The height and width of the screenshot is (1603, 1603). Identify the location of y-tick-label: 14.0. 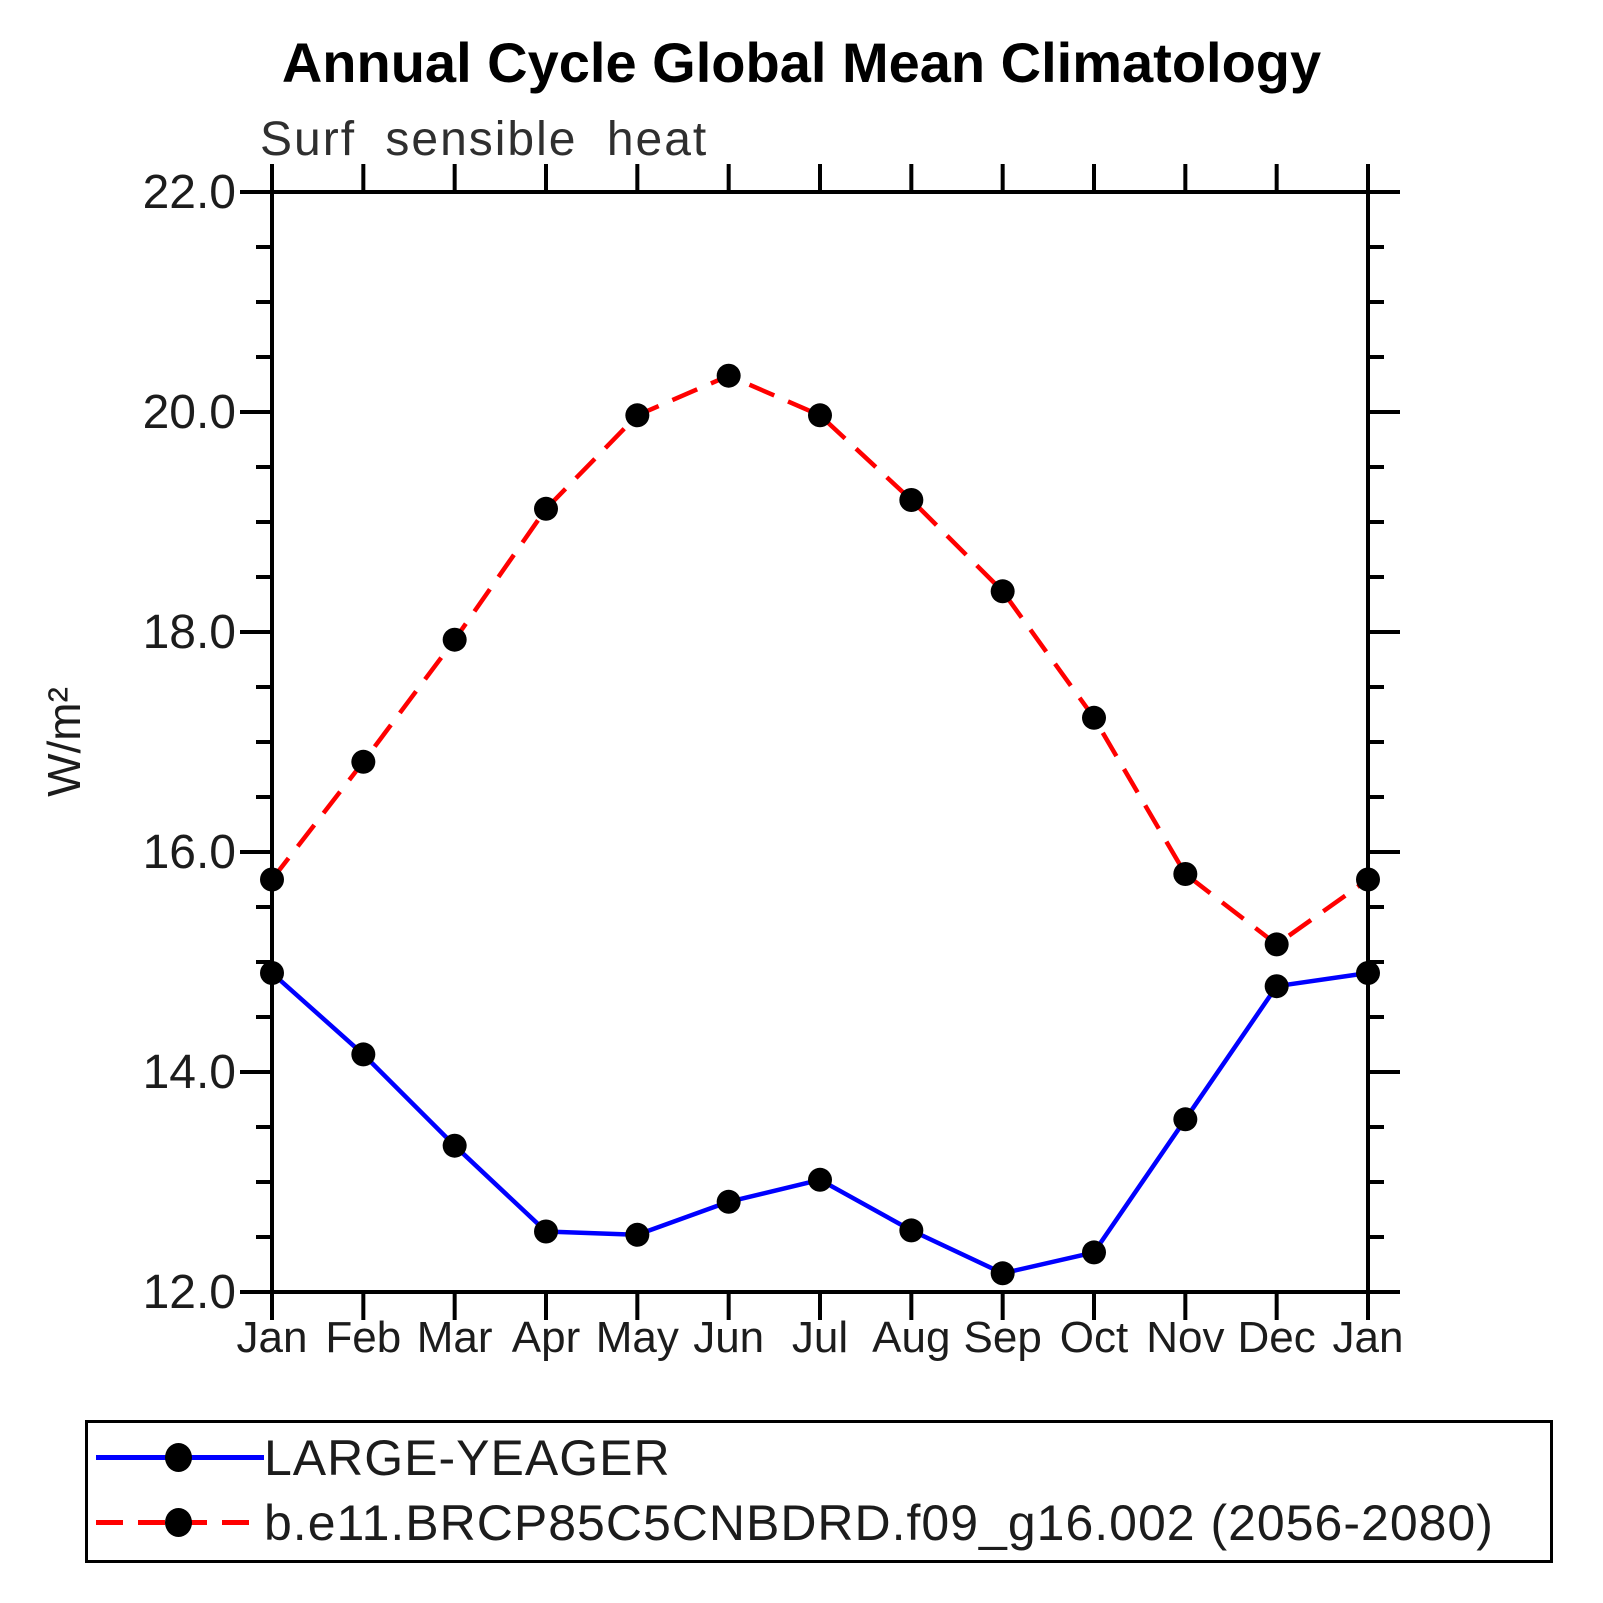
(189, 1072).